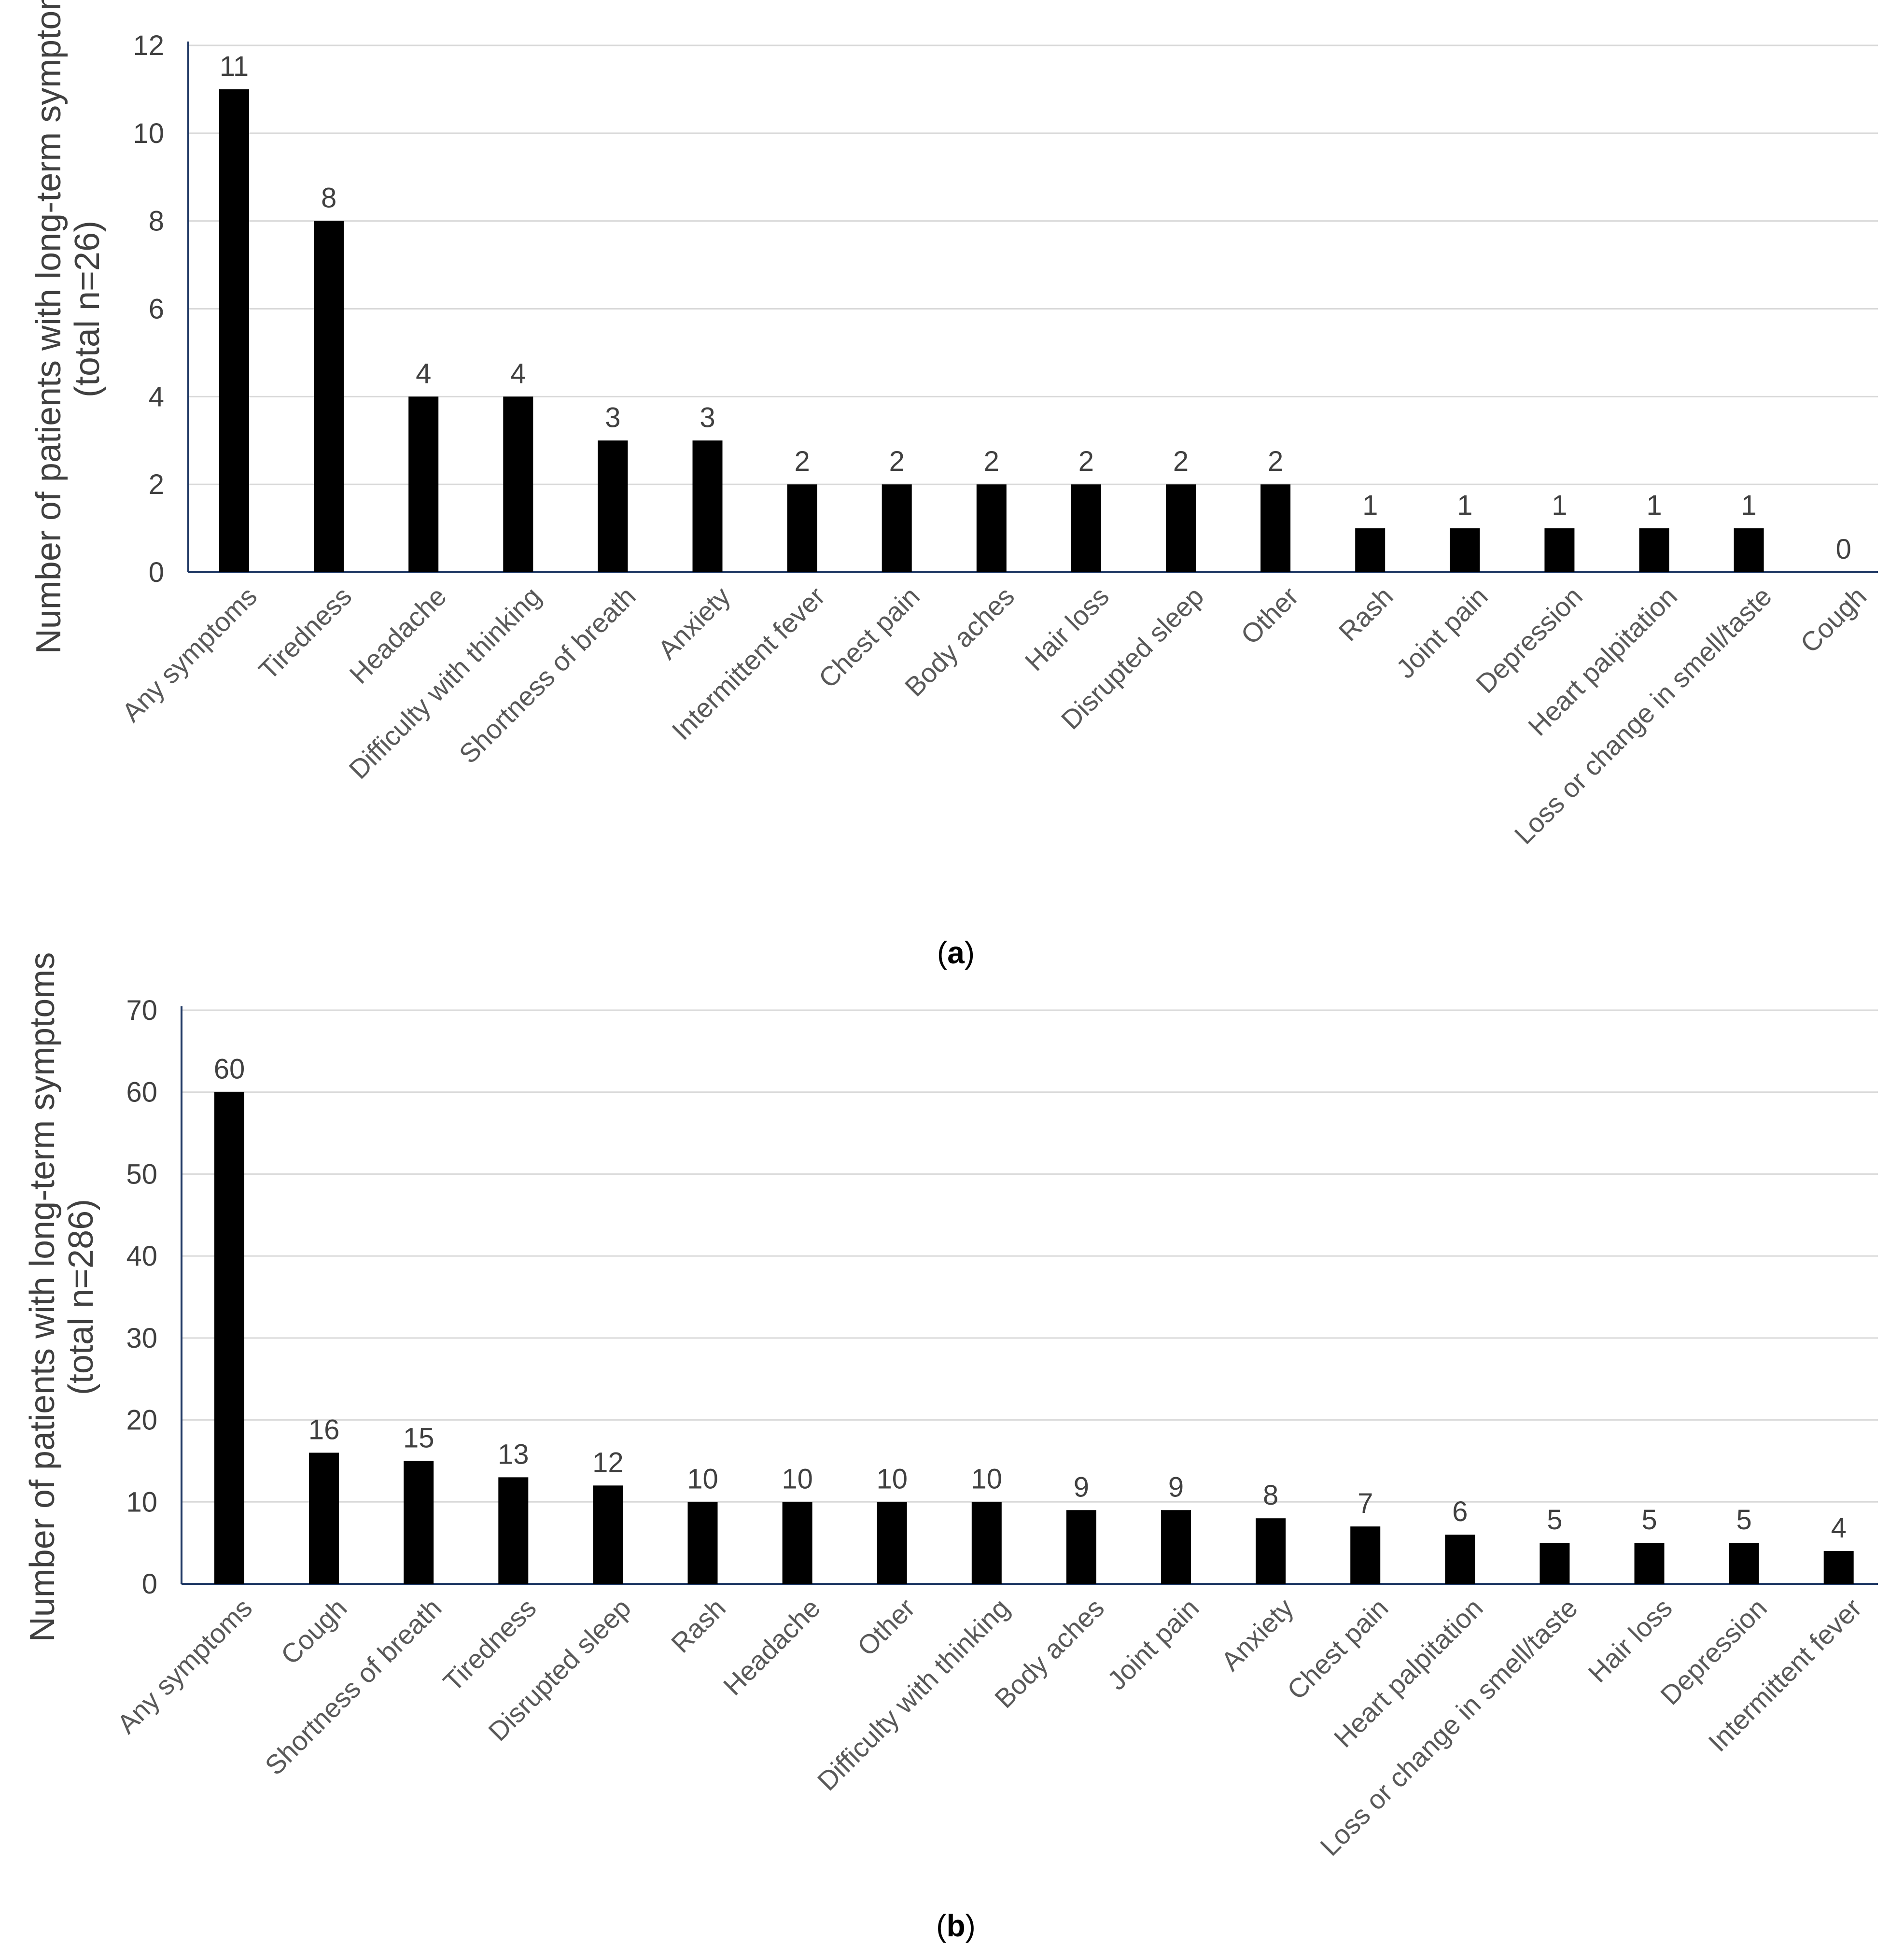 The width and height of the screenshot is (1904, 1960). I want to click on data-label: 8, so click(329, 199).